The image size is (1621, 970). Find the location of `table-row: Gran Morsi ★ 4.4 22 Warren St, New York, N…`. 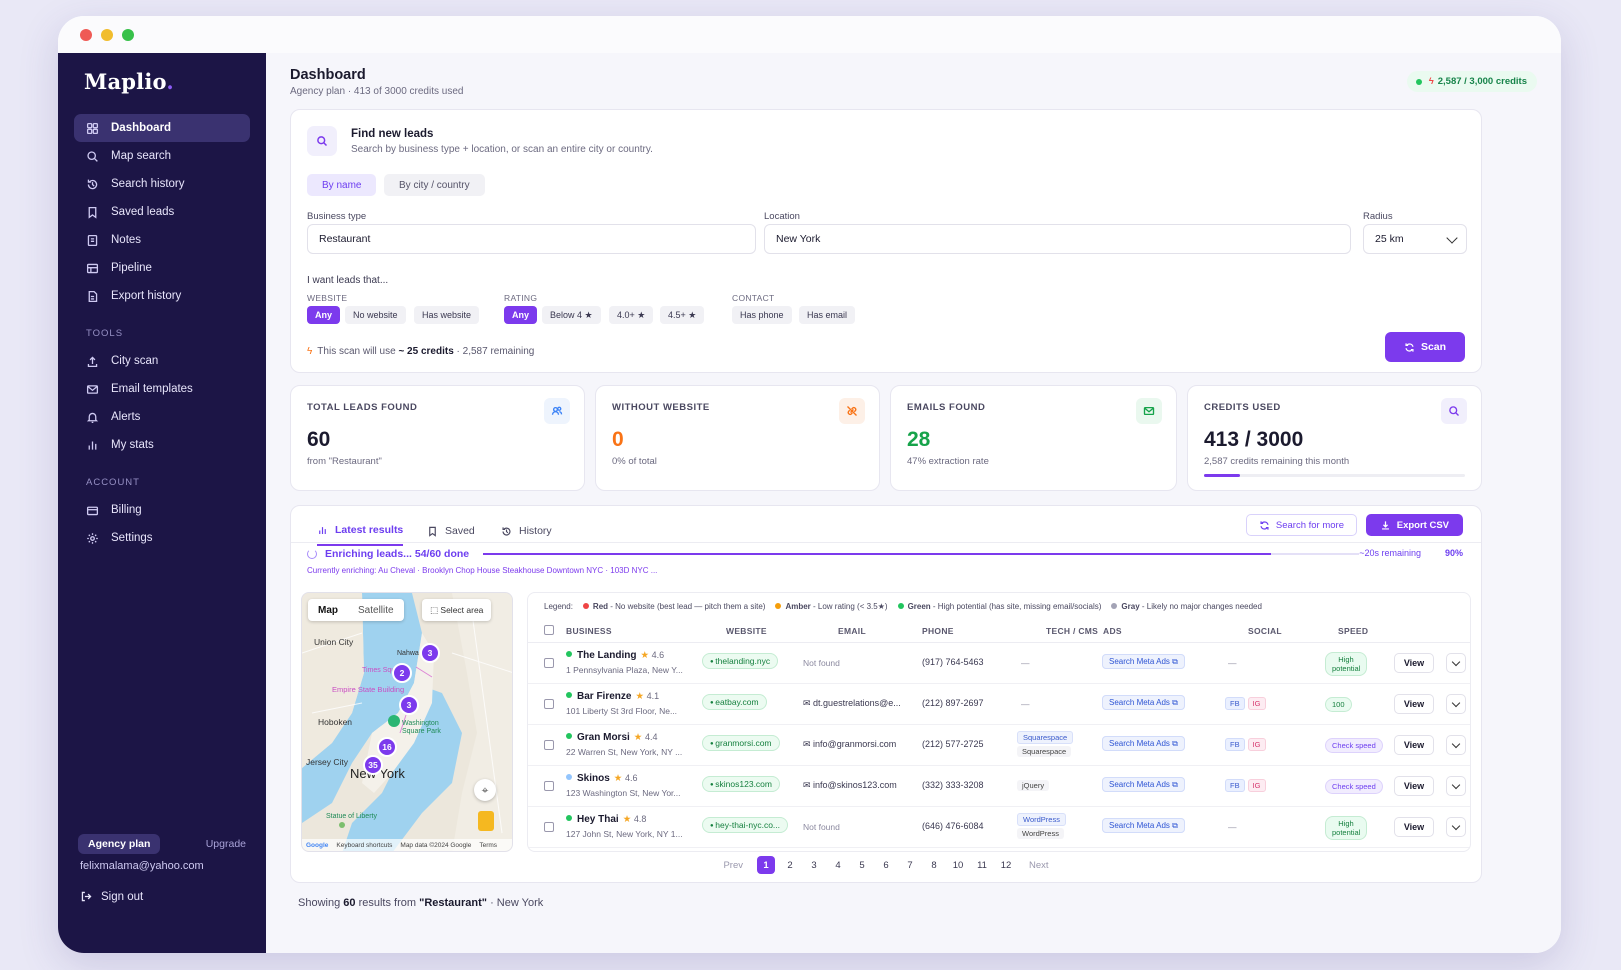

table-row: Gran Morsi ★ 4.4 22 Warren St, New York, N… is located at coordinates (999, 745).